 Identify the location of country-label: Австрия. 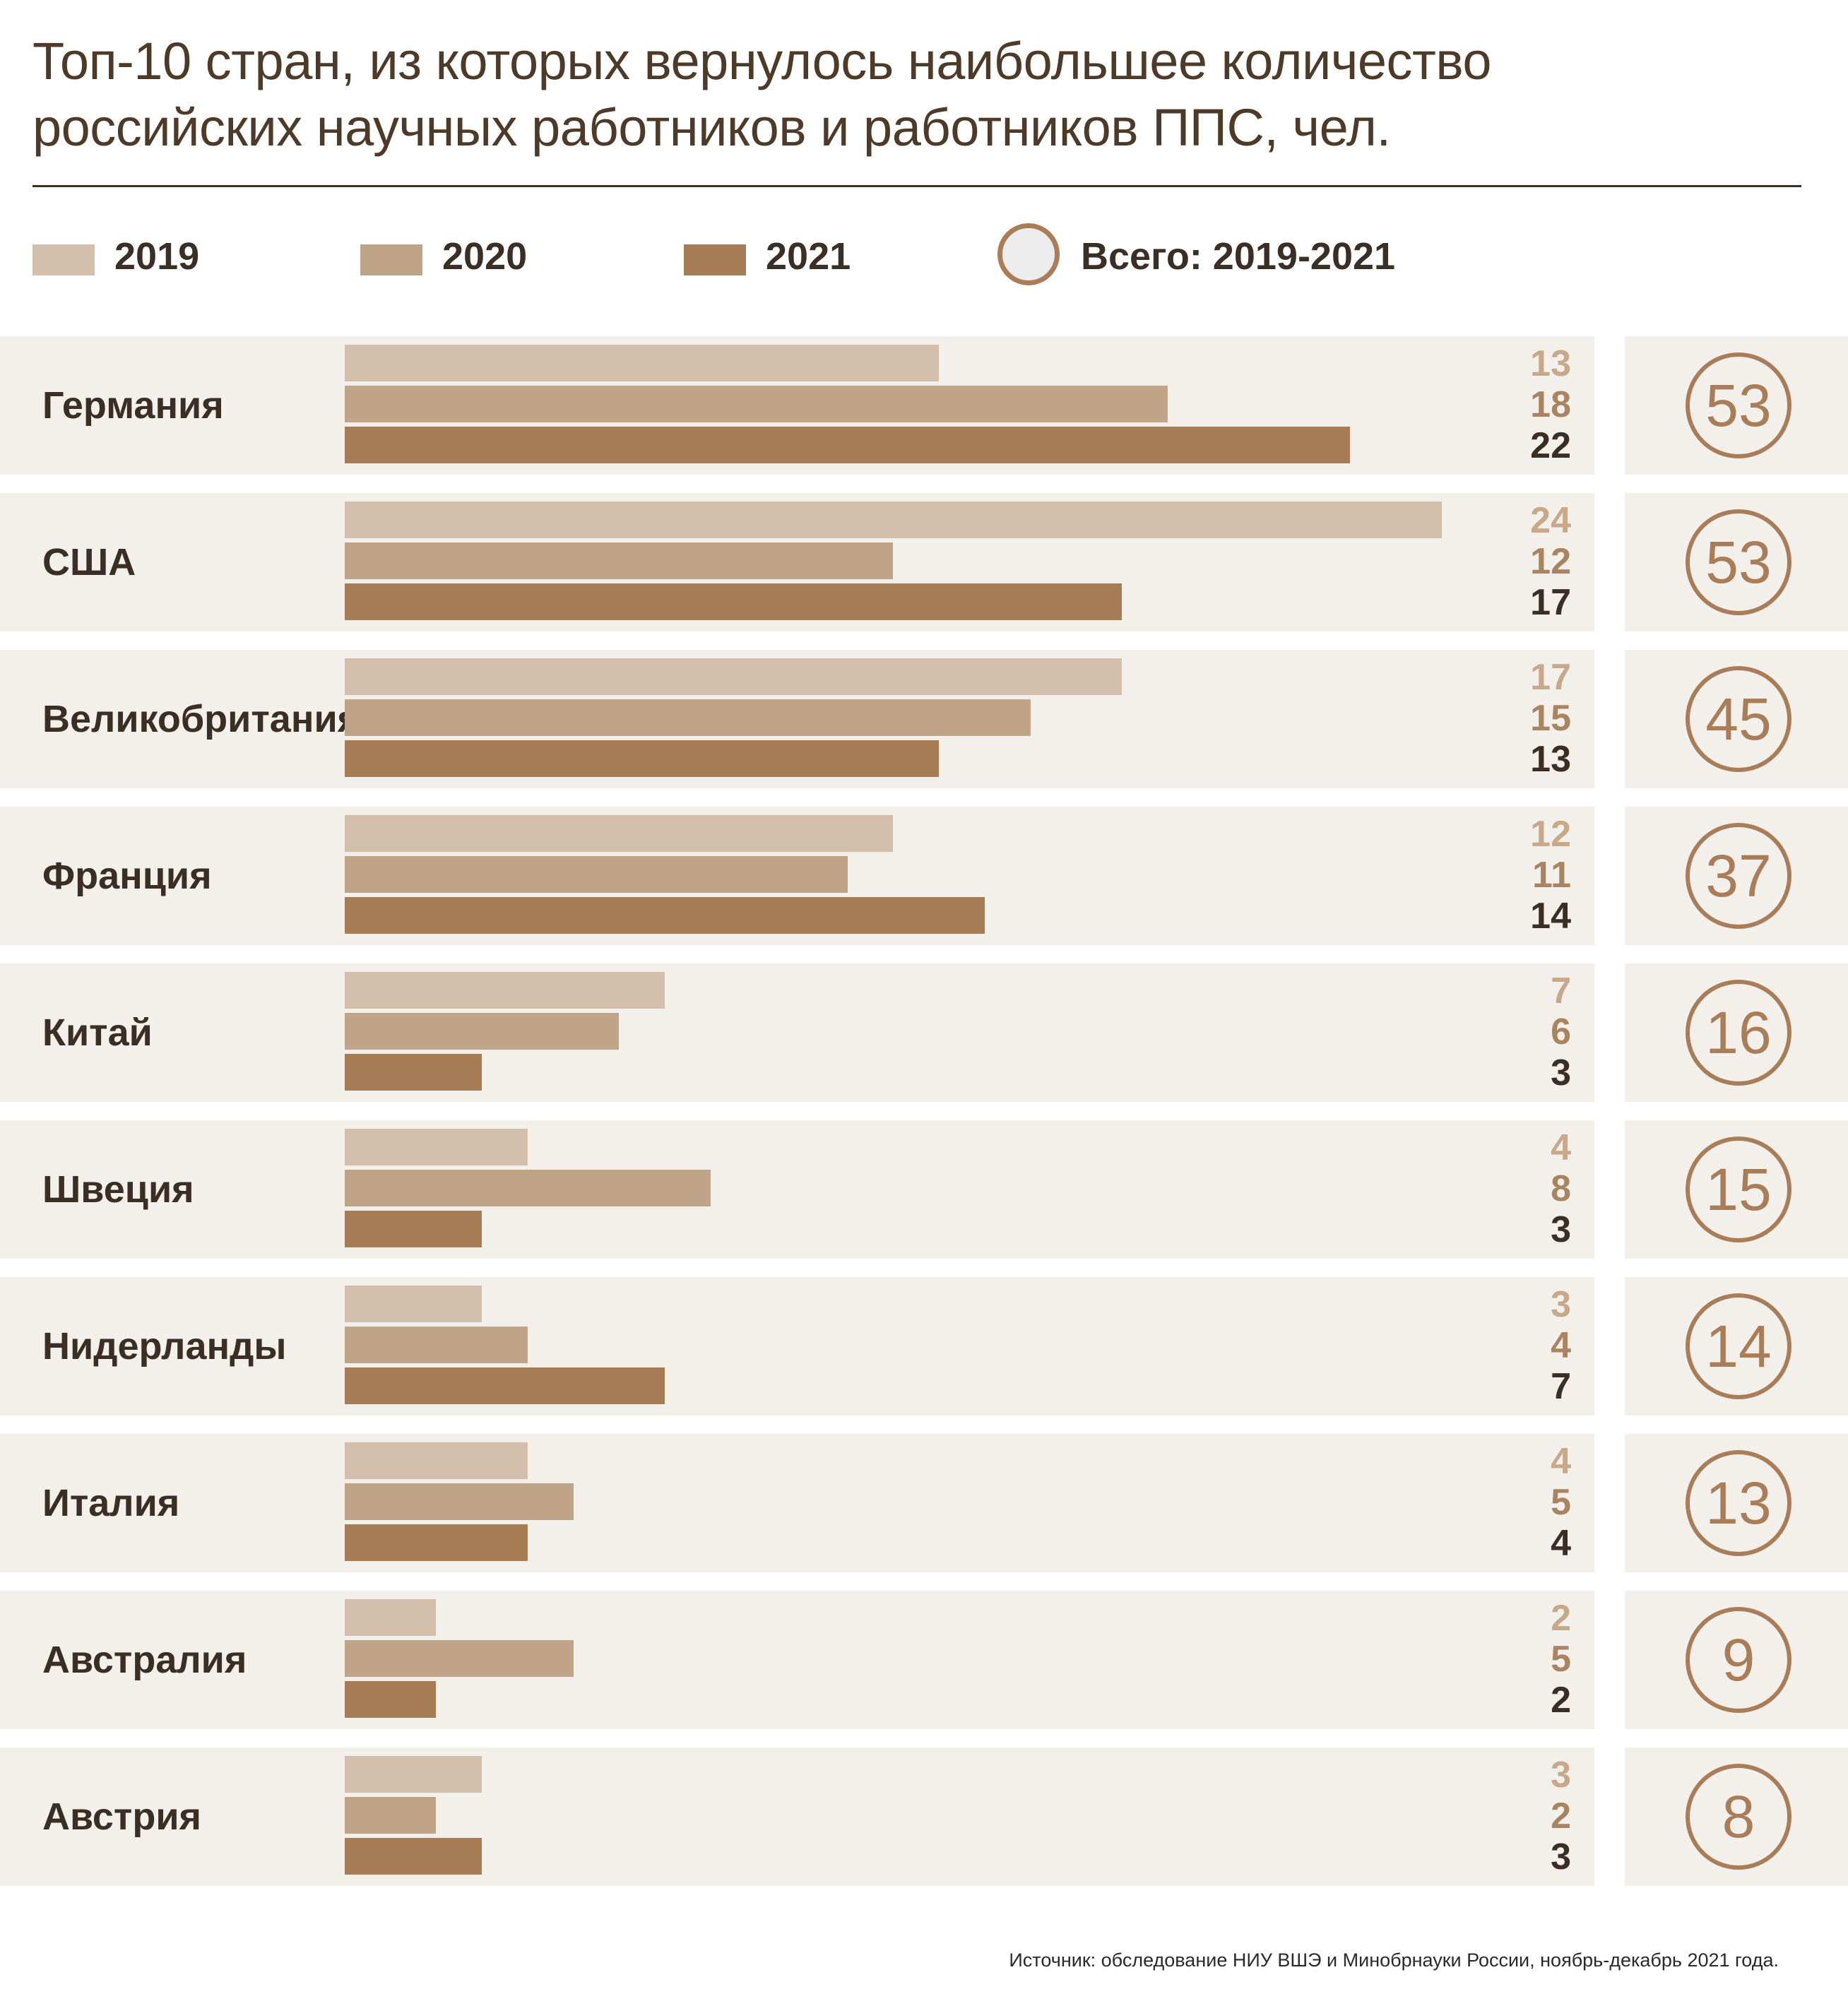
(122, 1817).